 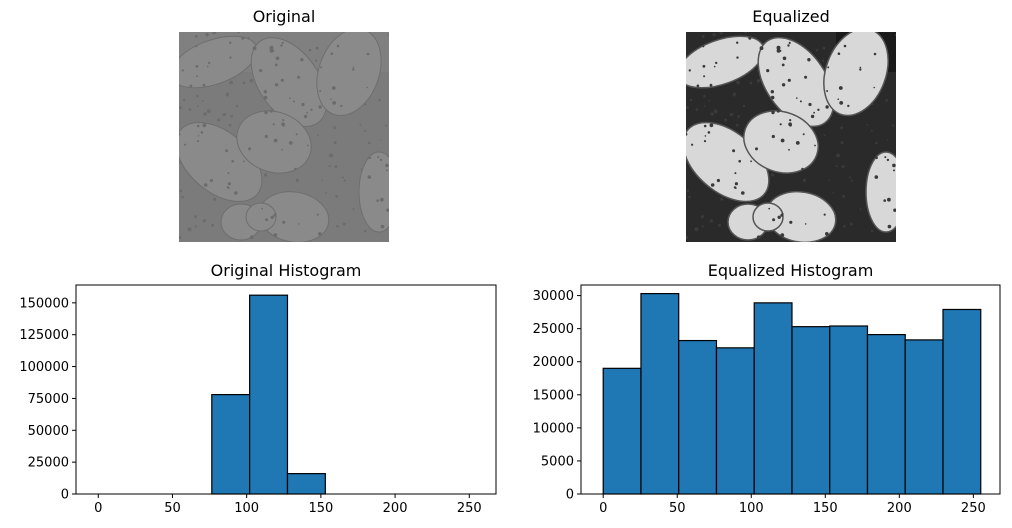 What do you see at coordinates (973, 508) in the screenshot?
I see `x-tick-label: 250` at bounding box center [973, 508].